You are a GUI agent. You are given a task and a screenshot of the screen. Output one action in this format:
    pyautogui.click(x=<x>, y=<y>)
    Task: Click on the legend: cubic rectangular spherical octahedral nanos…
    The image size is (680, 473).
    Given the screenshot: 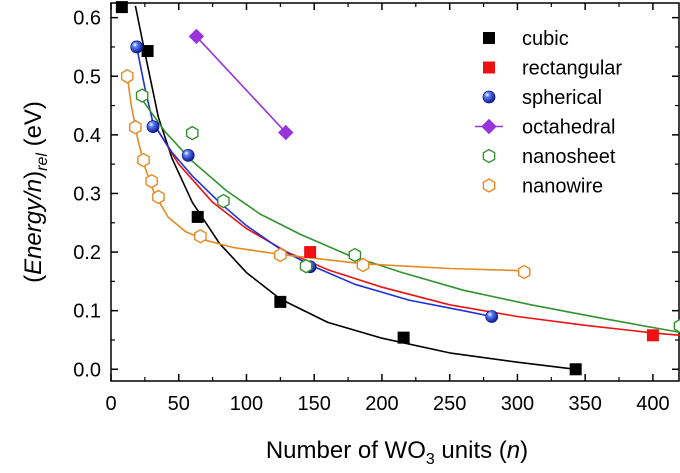 What is the action you would take?
    pyautogui.click(x=548, y=113)
    